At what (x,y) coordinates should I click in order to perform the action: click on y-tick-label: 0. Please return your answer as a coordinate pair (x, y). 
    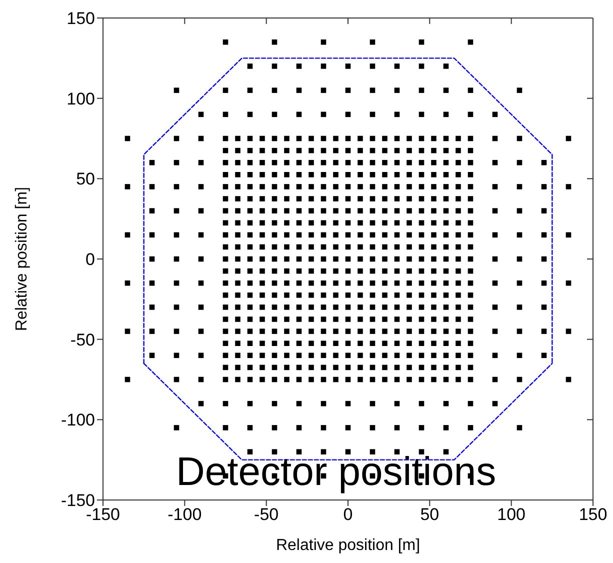
    Looking at the image, I should click on (90, 260).